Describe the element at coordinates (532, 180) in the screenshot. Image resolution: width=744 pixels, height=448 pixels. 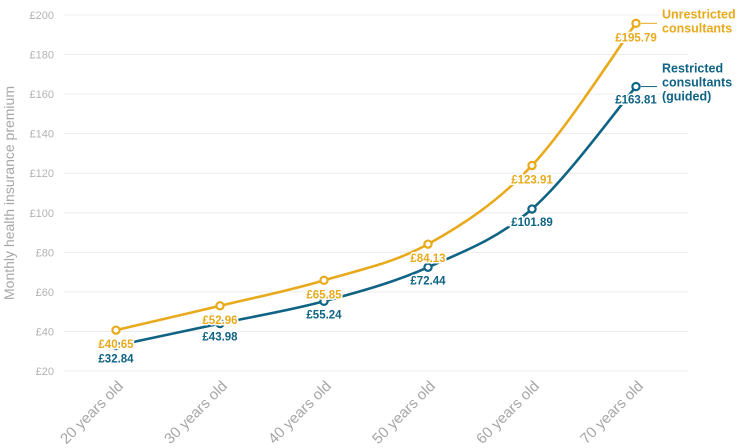
I see `data-label: £123.91` at that location.